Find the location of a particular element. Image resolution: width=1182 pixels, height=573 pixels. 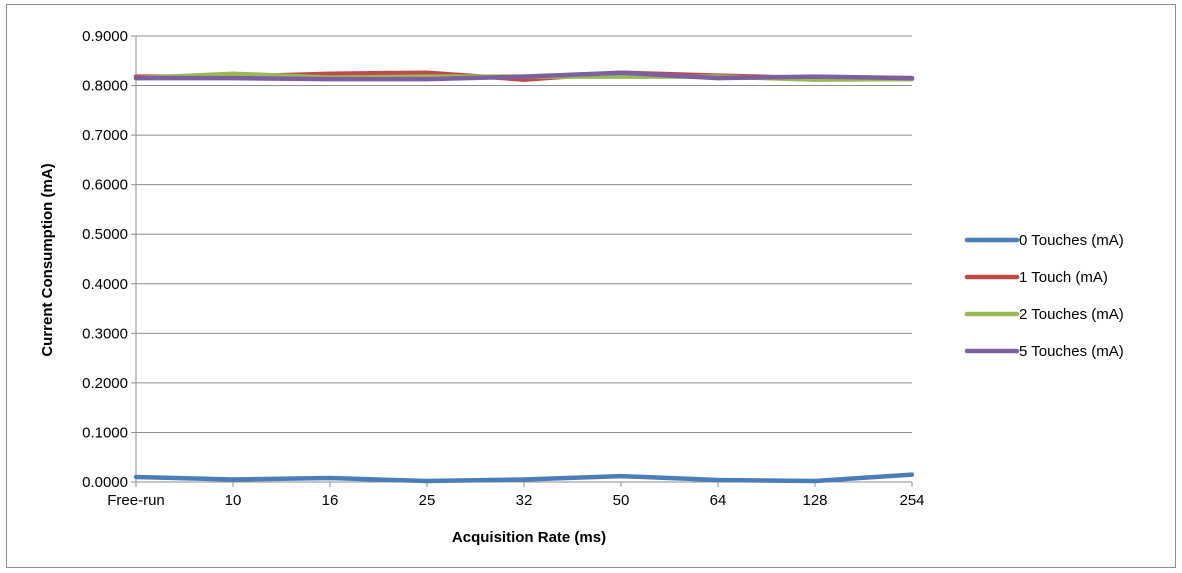

legend-item: 0 Touches (mA) is located at coordinates (1044, 240).